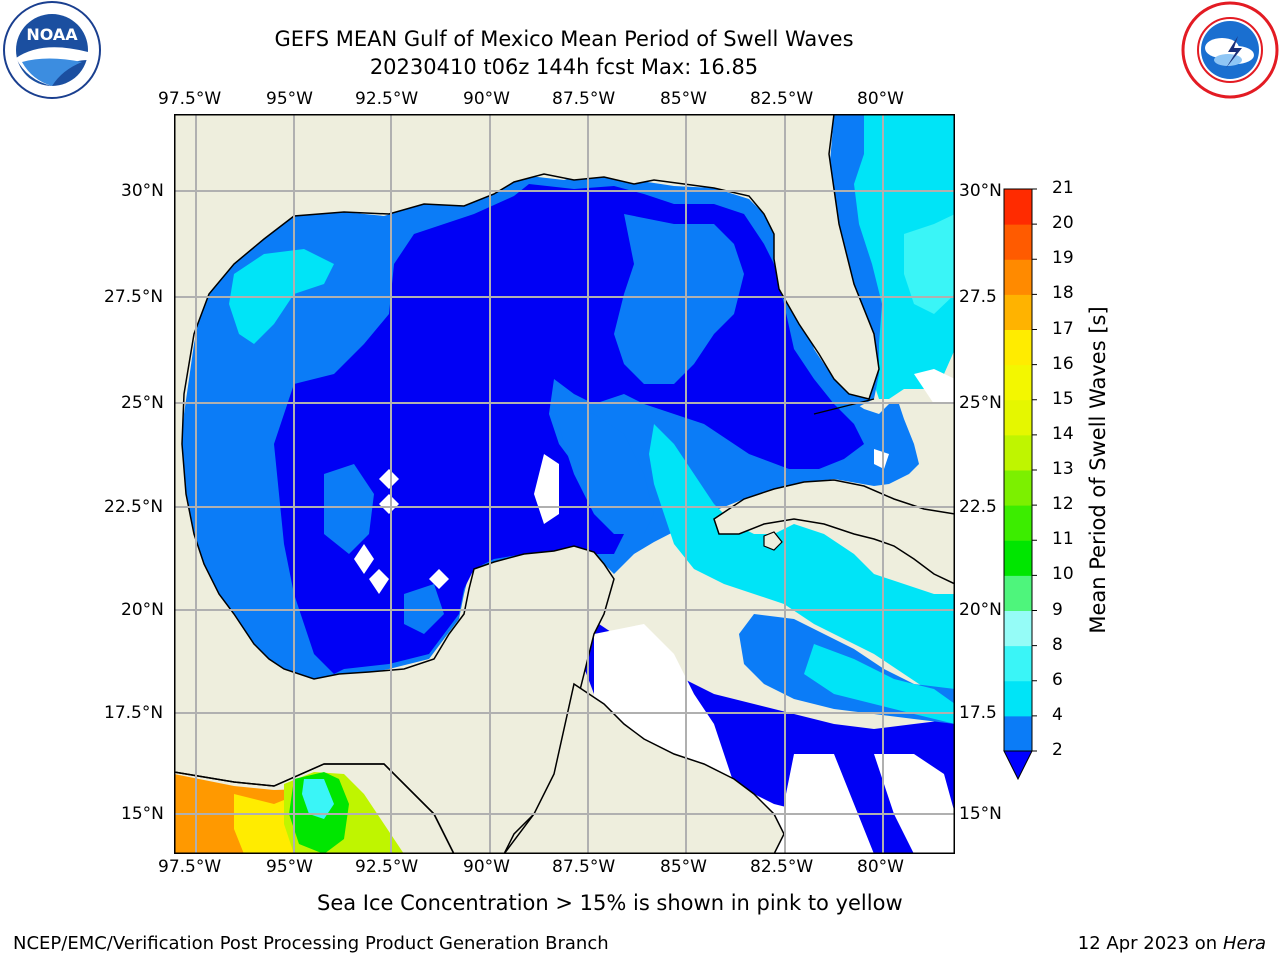  What do you see at coordinates (683, 99) in the screenshot?
I see `lon-label-top: 85°W` at bounding box center [683, 99].